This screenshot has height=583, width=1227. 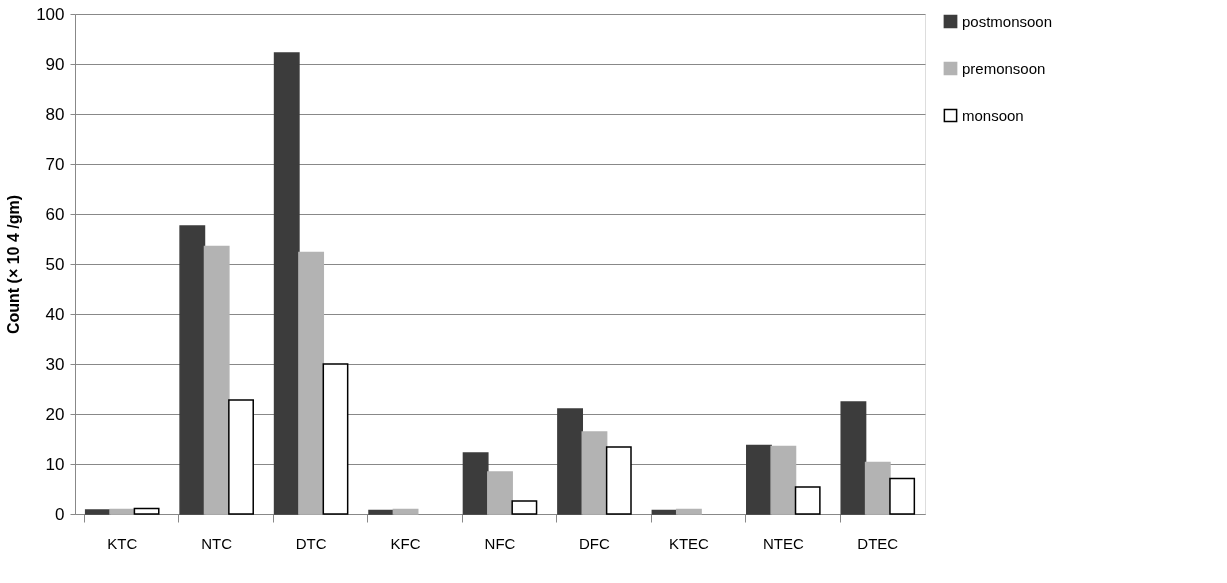 I want to click on y-tick-label: 100, so click(x=50, y=14).